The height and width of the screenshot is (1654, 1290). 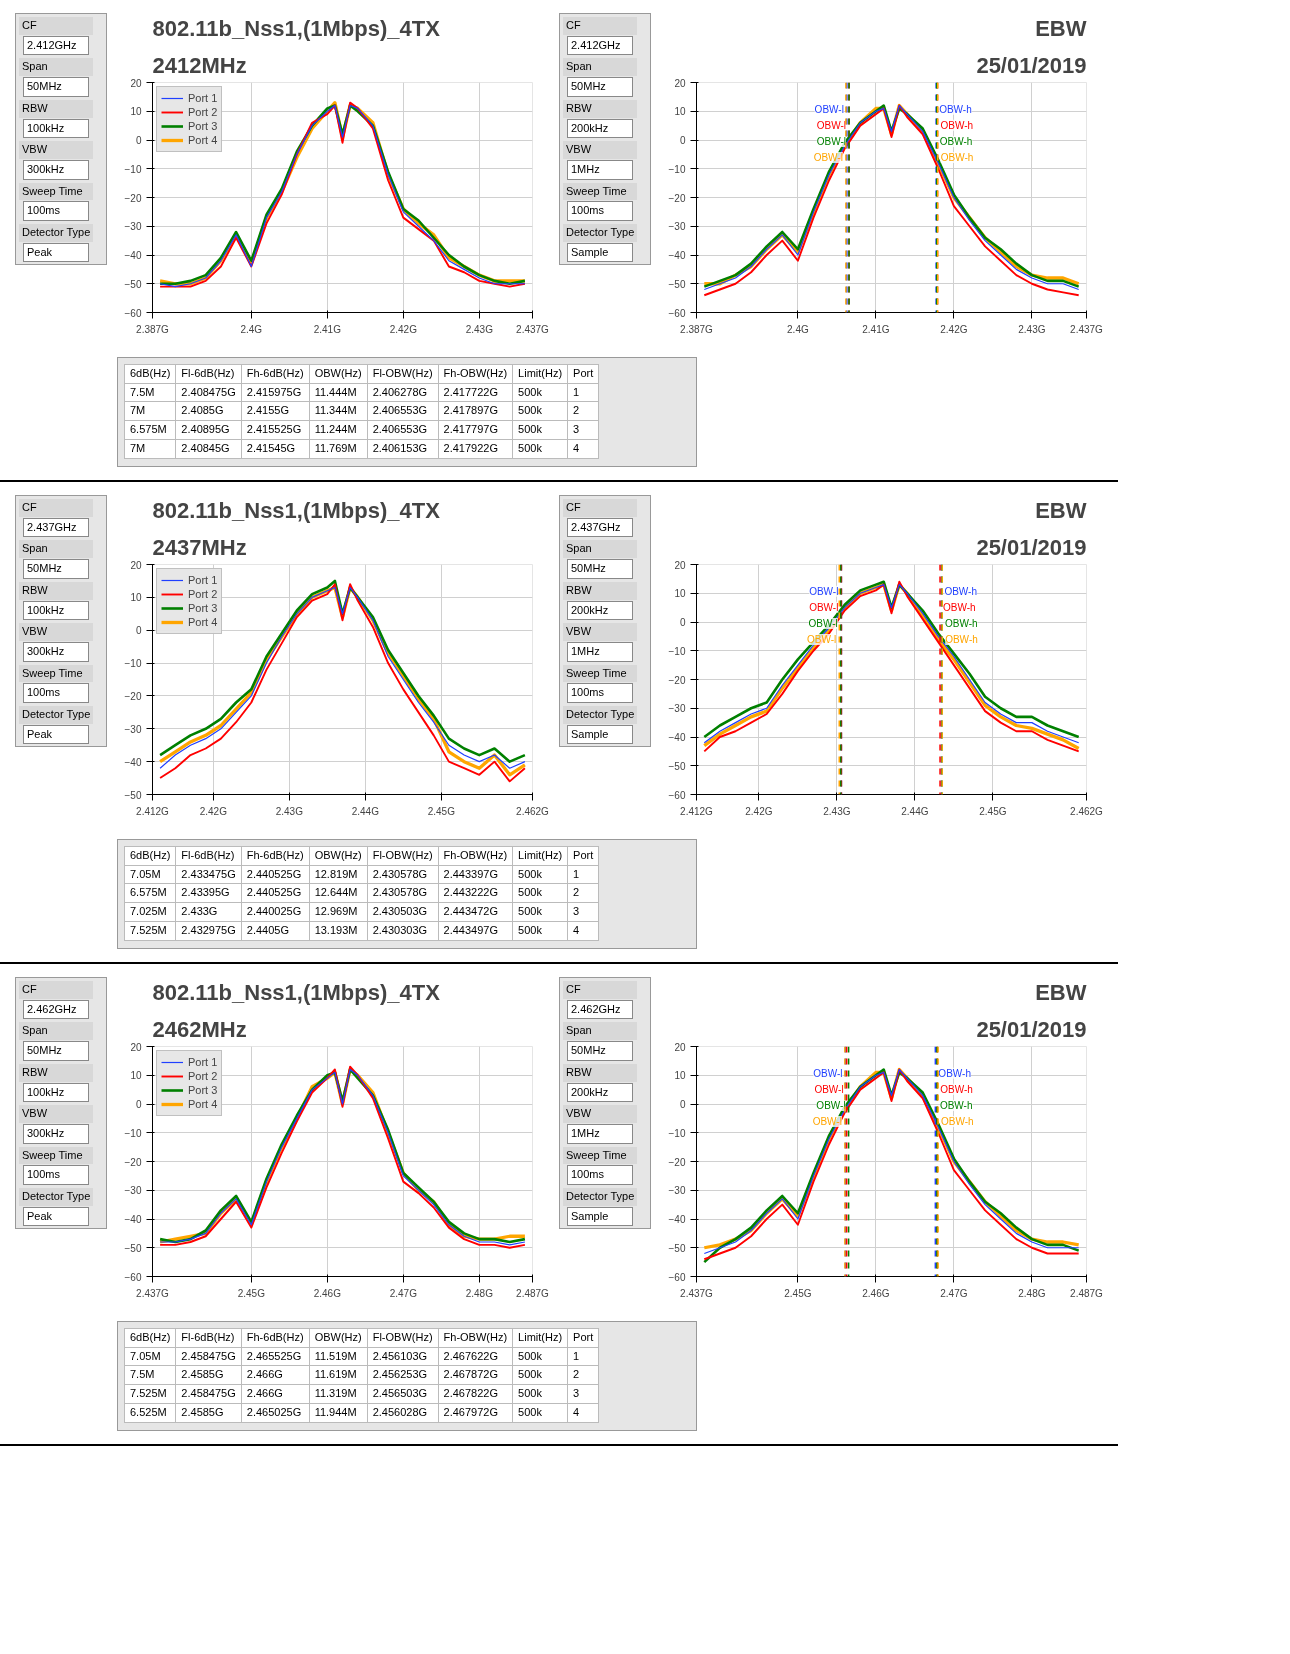 I want to click on chart-subtitle: 2412MHz, so click(x=199, y=65).